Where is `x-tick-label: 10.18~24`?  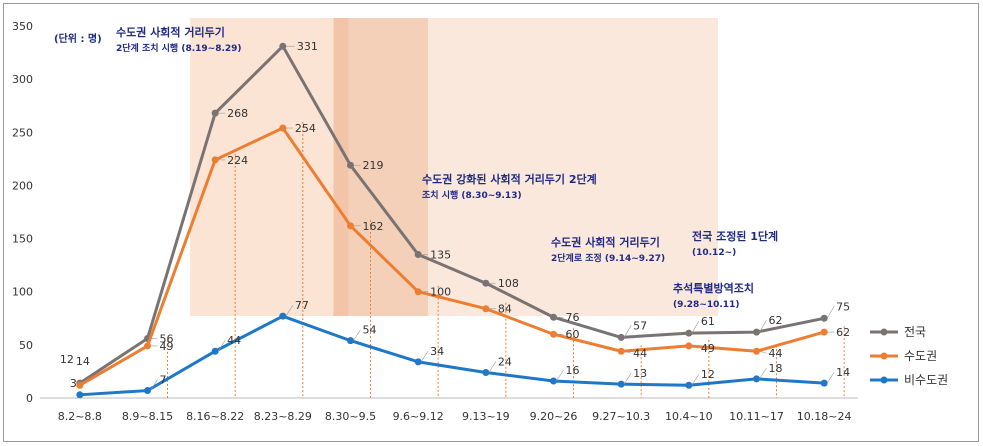
x-tick-label: 10.18~24 is located at coordinates (824, 416).